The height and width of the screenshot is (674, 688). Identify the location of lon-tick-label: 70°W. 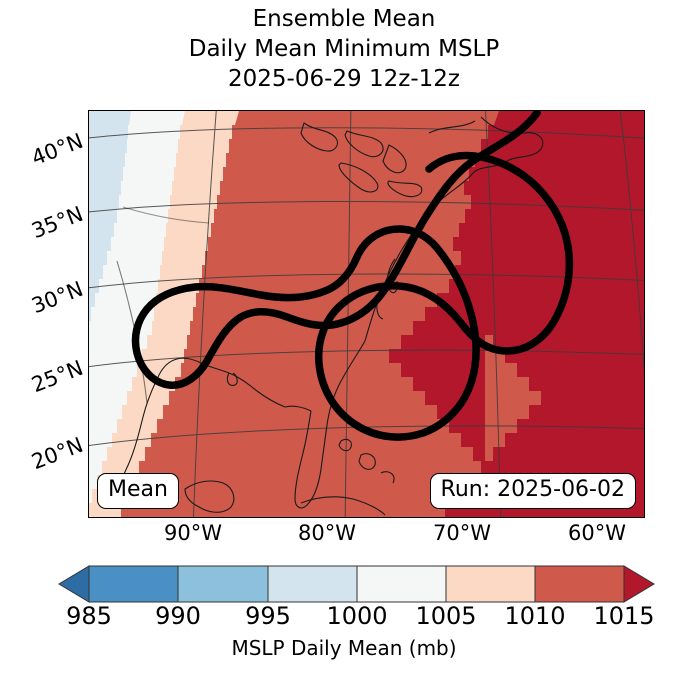
(462, 533).